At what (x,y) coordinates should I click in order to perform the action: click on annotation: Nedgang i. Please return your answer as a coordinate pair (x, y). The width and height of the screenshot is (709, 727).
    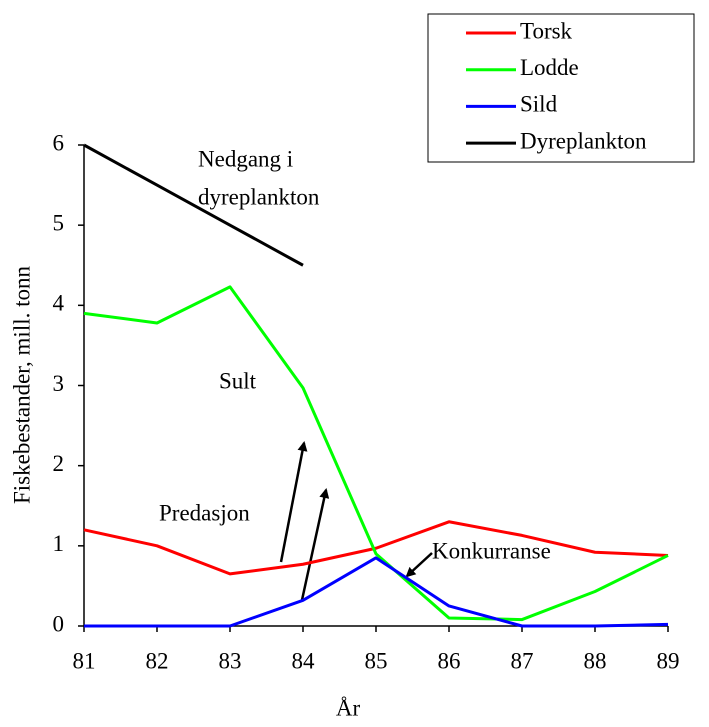
    Looking at the image, I should click on (245, 158).